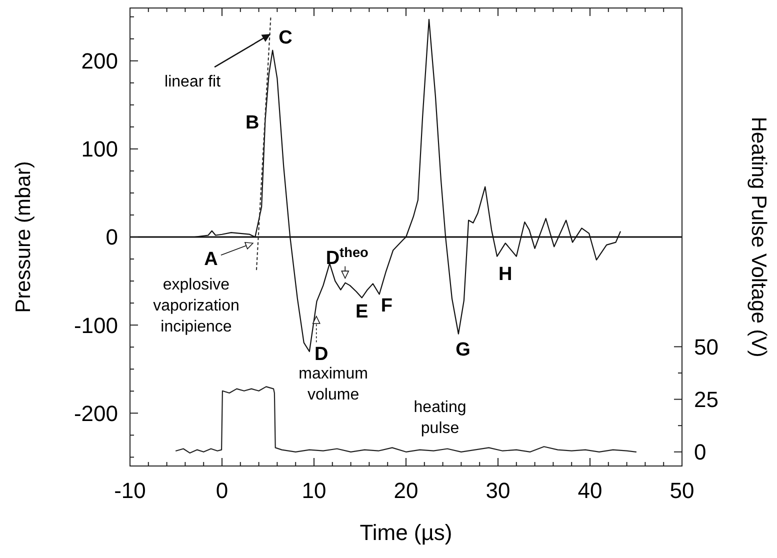 The height and width of the screenshot is (558, 777). Describe the element at coordinates (706, 347) in the screenshot. I see `y2-tick-label: 50` at that location.